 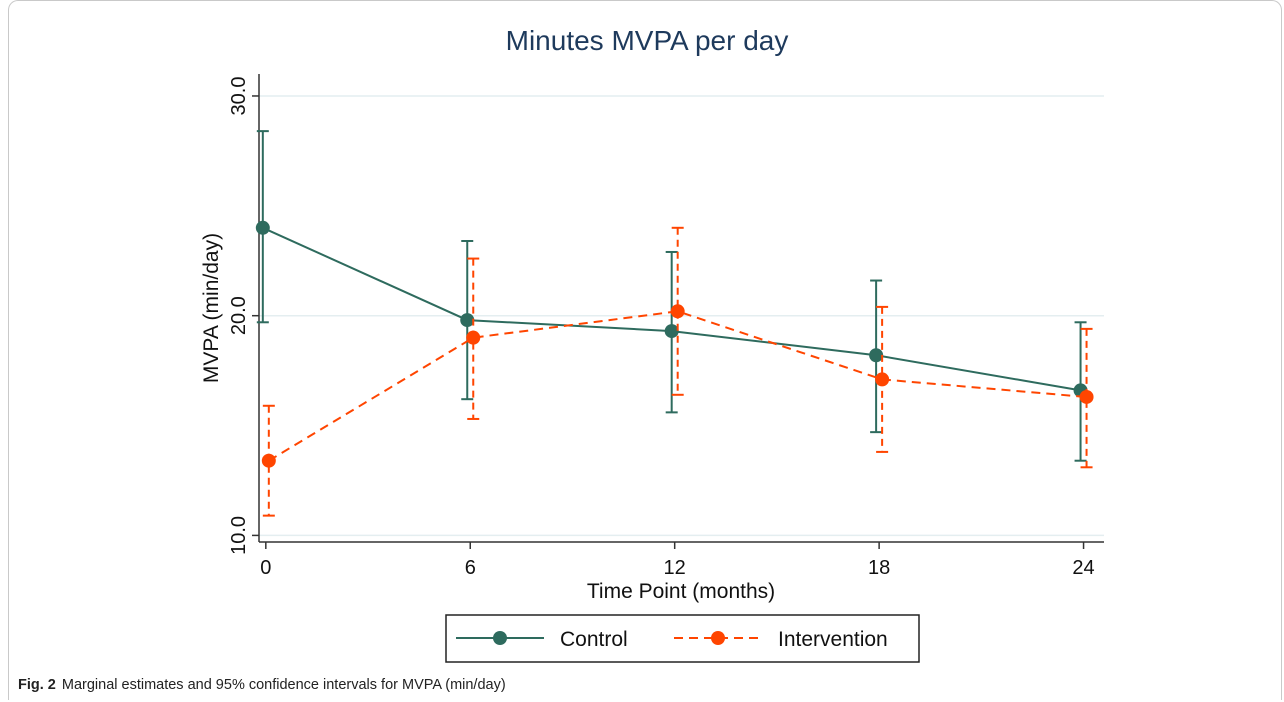 What do you see at coordinates (500, 638) in the screenshot?
I see `legend-control-marker` at bounding box center [500, 638].